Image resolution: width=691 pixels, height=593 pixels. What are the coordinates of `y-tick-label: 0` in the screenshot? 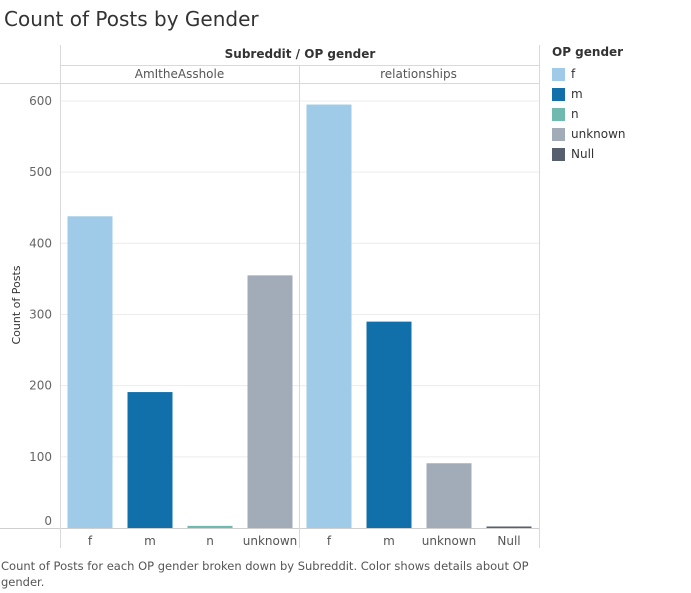 It's located at (48, 521).